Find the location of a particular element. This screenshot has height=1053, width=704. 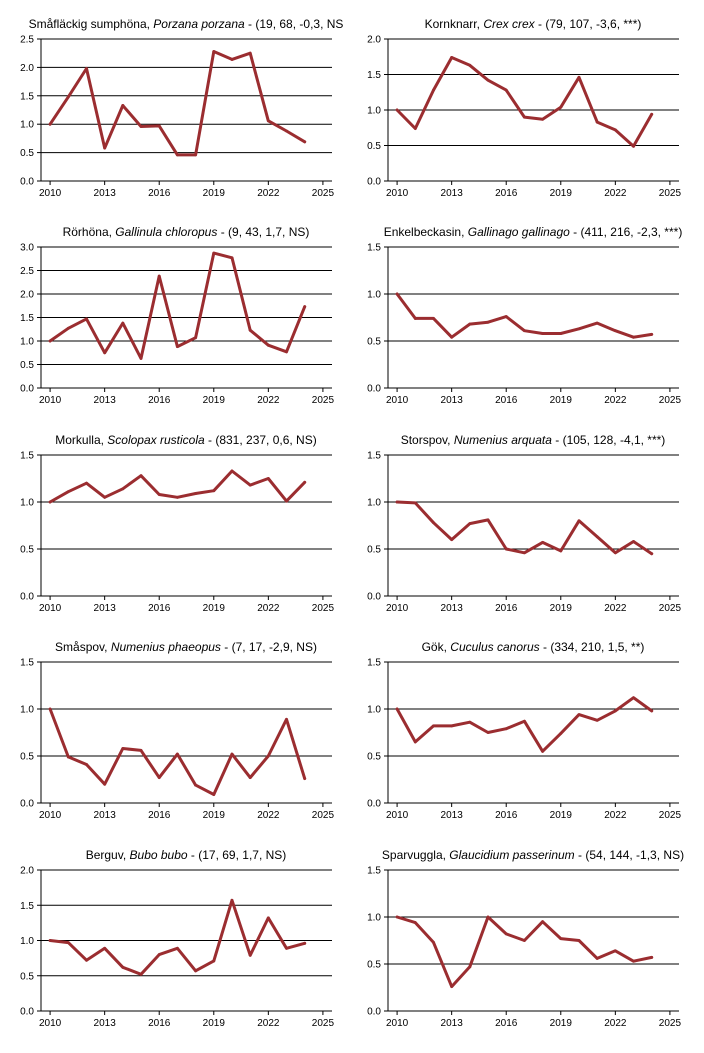

chart-title-common: Gök, is located at coordinates (436, 647).